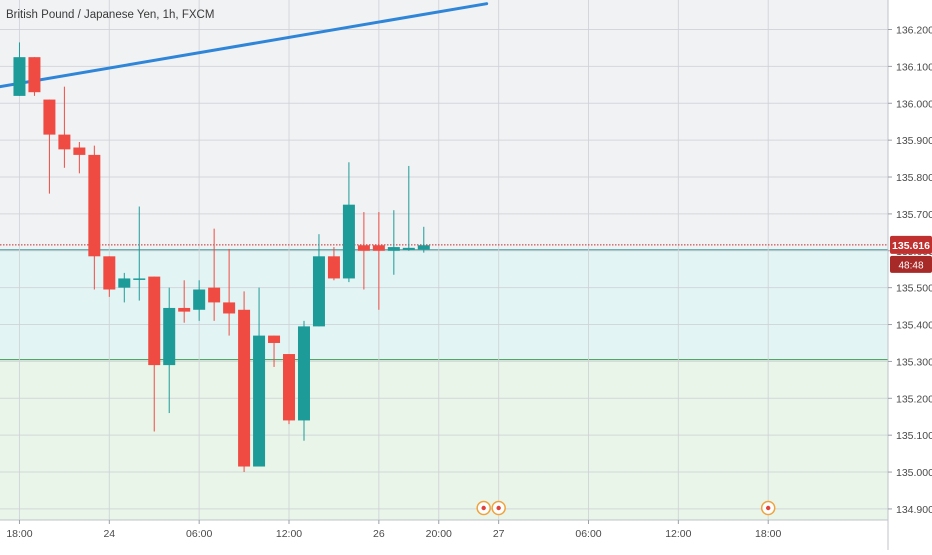 The height and width of the screenshot is (555, 932). I want to click on y-tick-label: 135.700, so click(914, 215).